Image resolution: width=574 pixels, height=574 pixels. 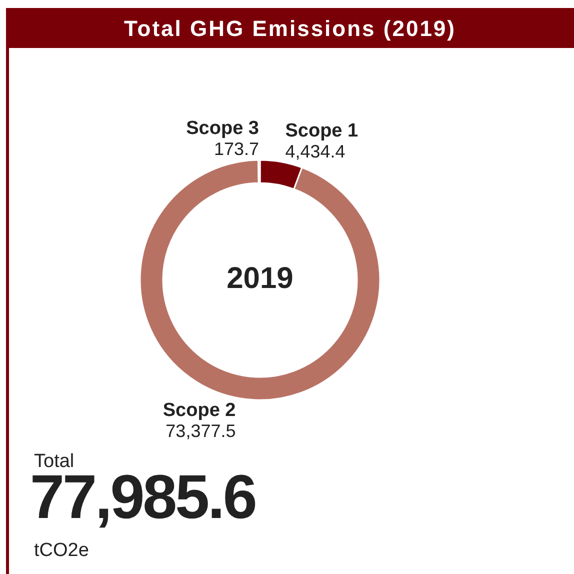 What do you see at coordinates (315, 151) in the screenshot?
I see `data-label: 4,434.4` at bounding box center [315, 151].